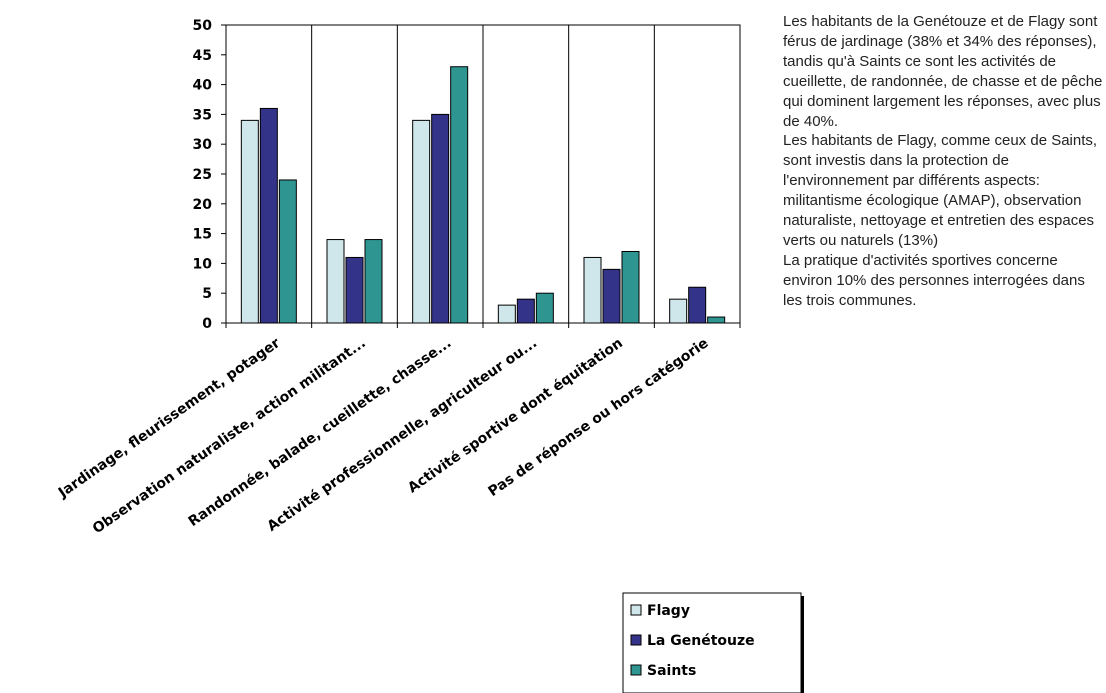  Describe the element at coordinates (701, 641) in the screenshot. I see `legend-label: La Genétouze` at that location.